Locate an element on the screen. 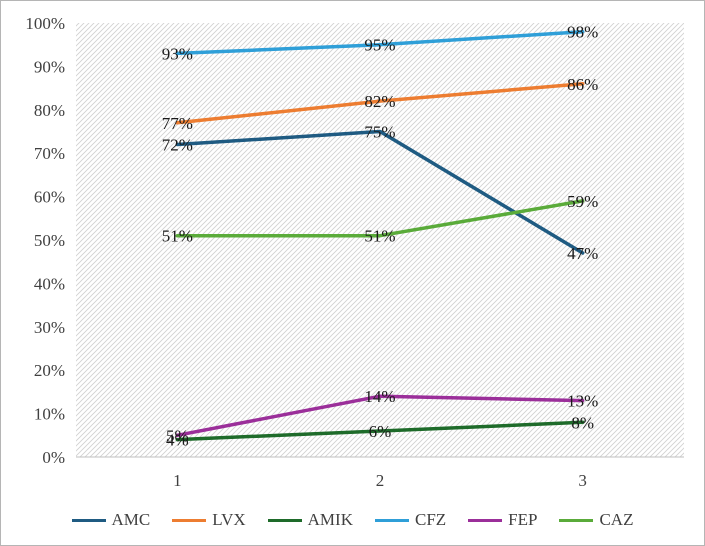  legend-item-lvx: LVX is located at coordinates (209, 520).